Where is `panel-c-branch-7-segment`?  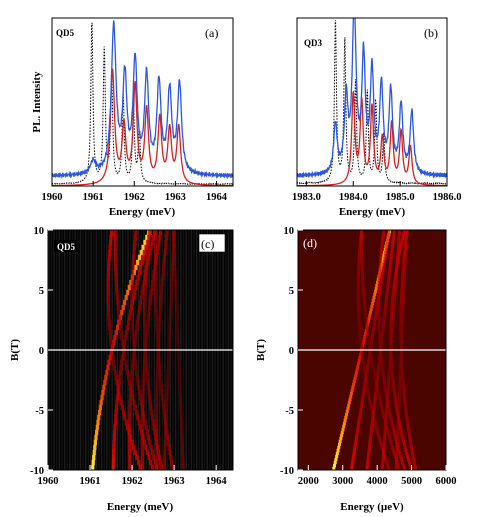
panel-c-branch-7-segment is located at coordinates (145, 287).